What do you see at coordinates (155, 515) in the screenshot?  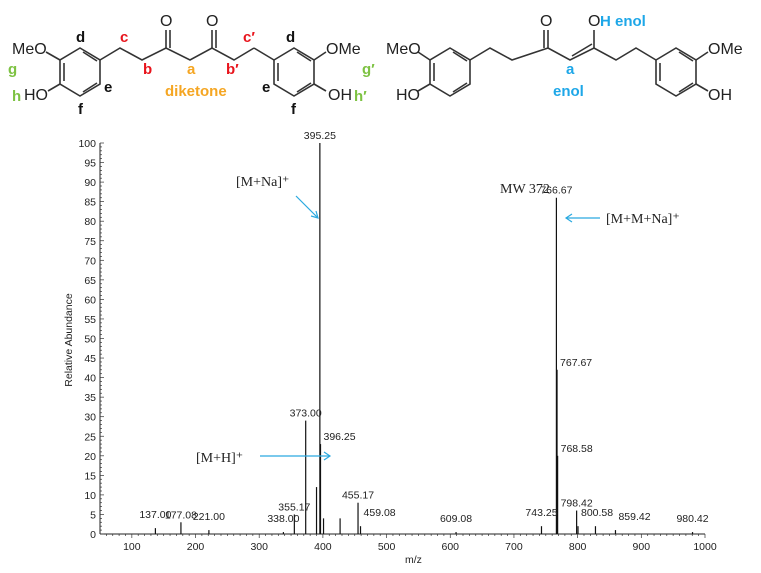 I see `peak-label-137.00: 137.00` at bounding box center [155, 515].